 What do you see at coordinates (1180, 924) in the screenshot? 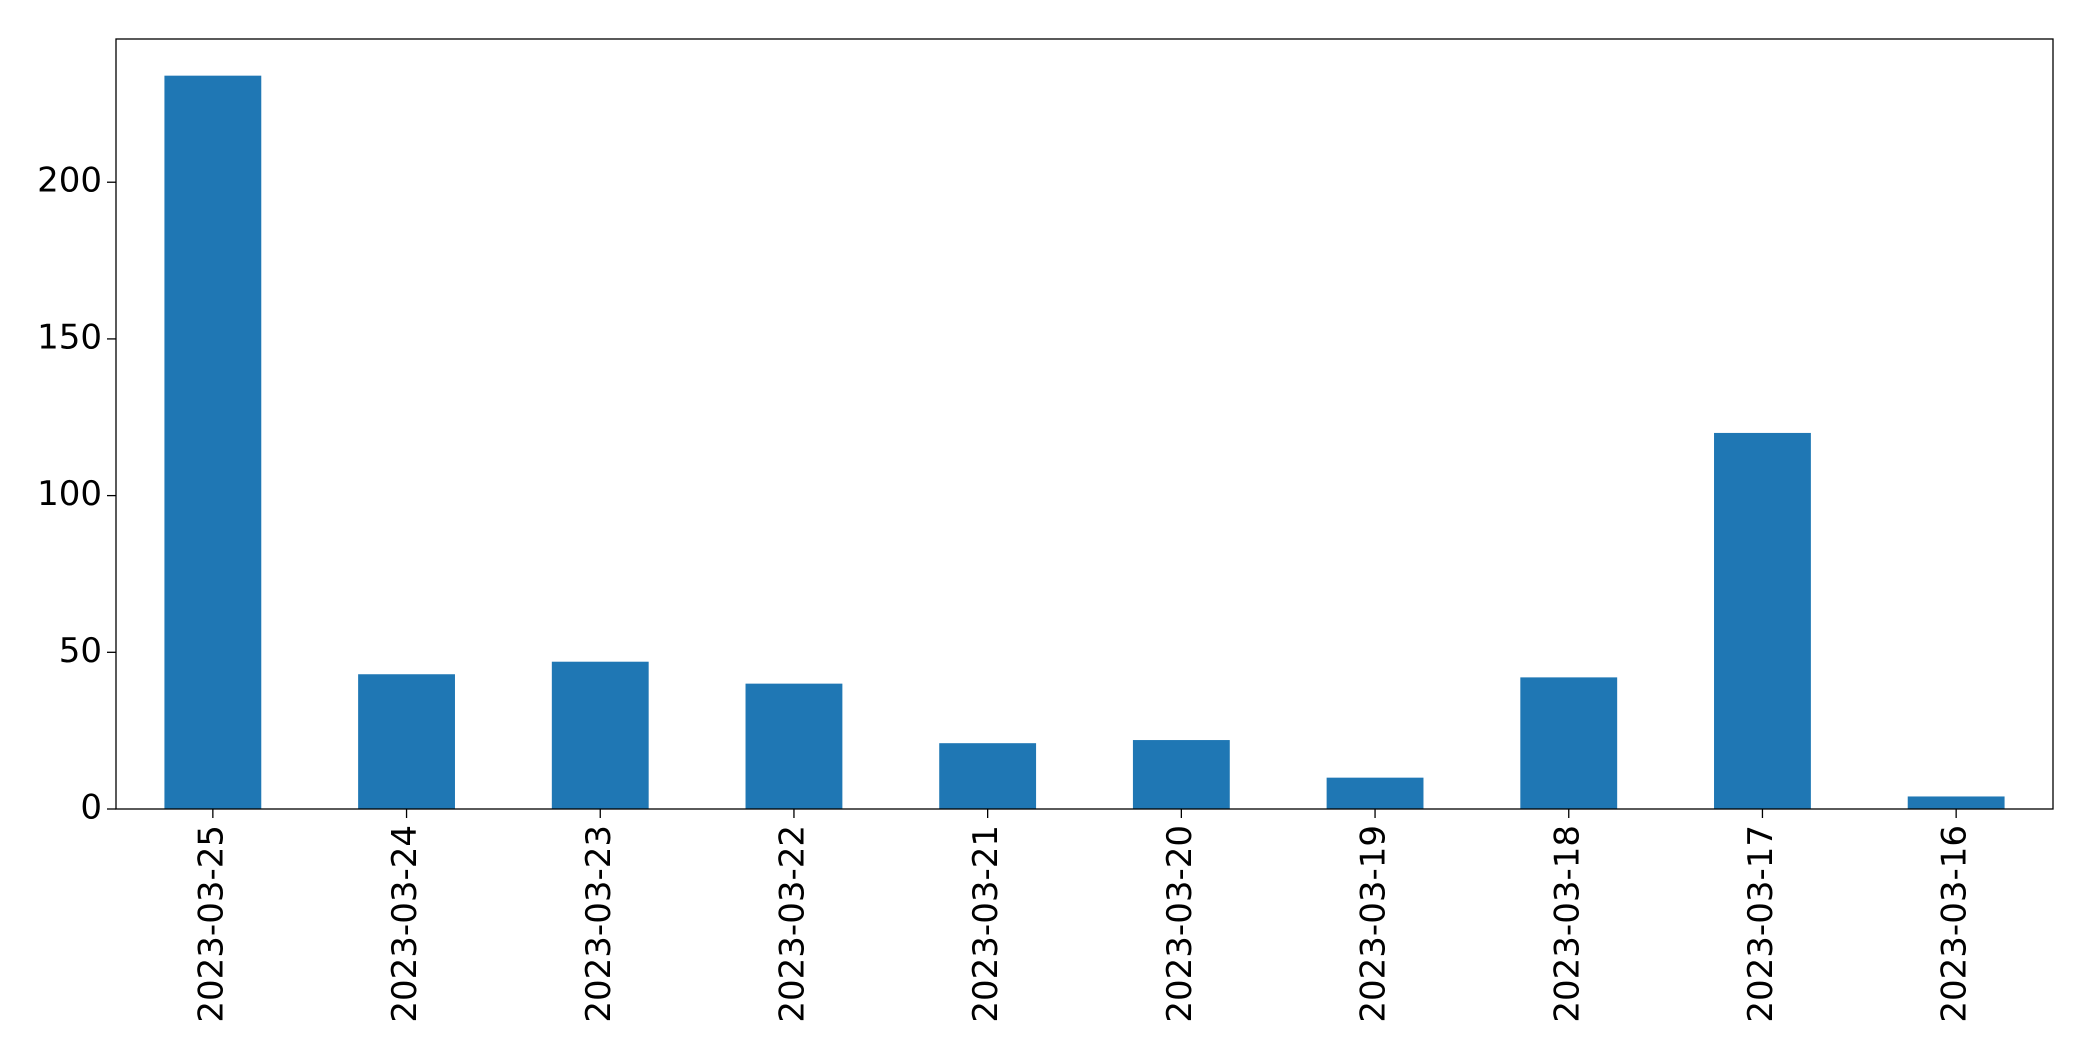
I see `x-tick-label: 2023-03-20` at bounding box center [1180, 924].